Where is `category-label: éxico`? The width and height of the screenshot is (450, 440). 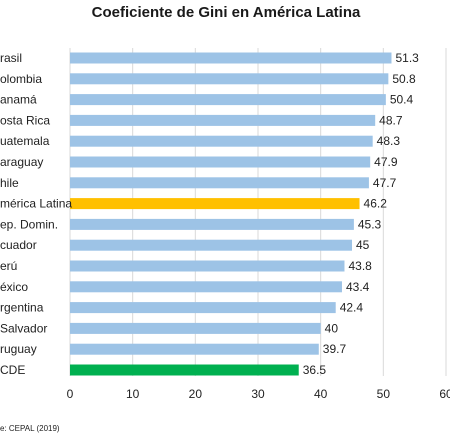
category-label: éxico is located at coordinates (14, 287).